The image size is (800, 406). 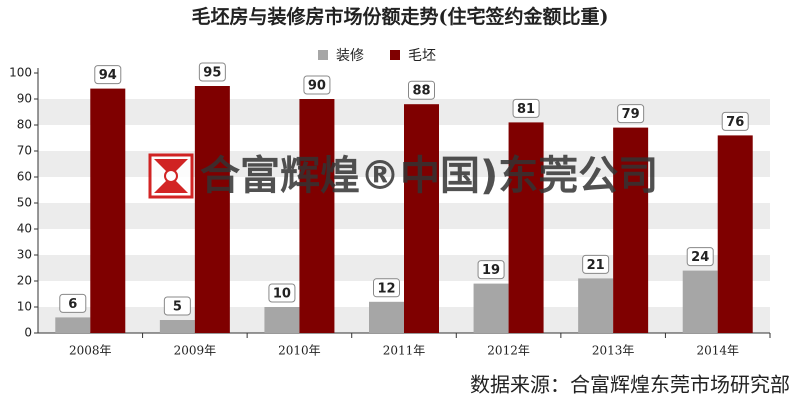 What do you see at coordinates (404, 351) in the screenshot?
I see `x-tick-label: 2011年` at bounding box center [404, 351].